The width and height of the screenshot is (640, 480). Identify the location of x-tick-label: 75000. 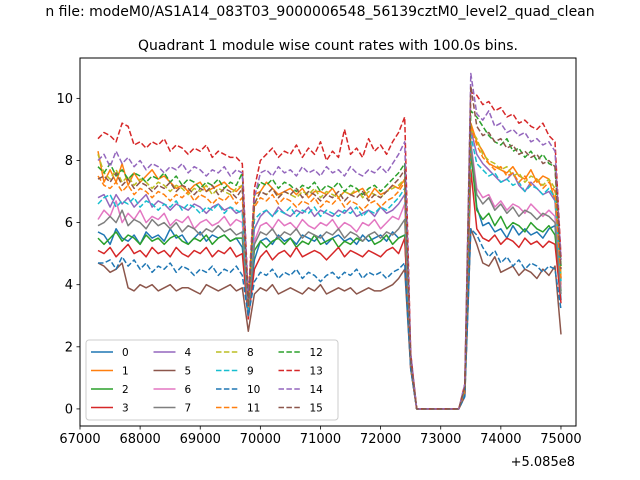
(560, 439).